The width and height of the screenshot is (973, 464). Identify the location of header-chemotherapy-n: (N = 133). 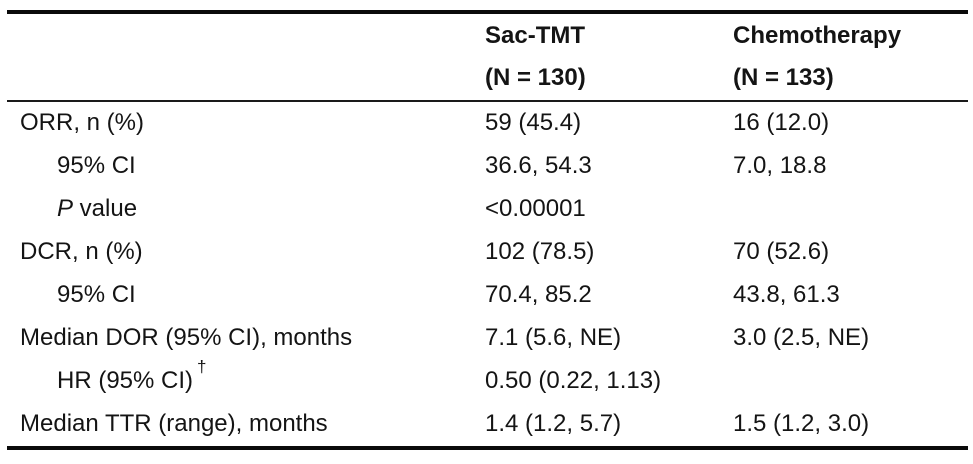
(783, 77).